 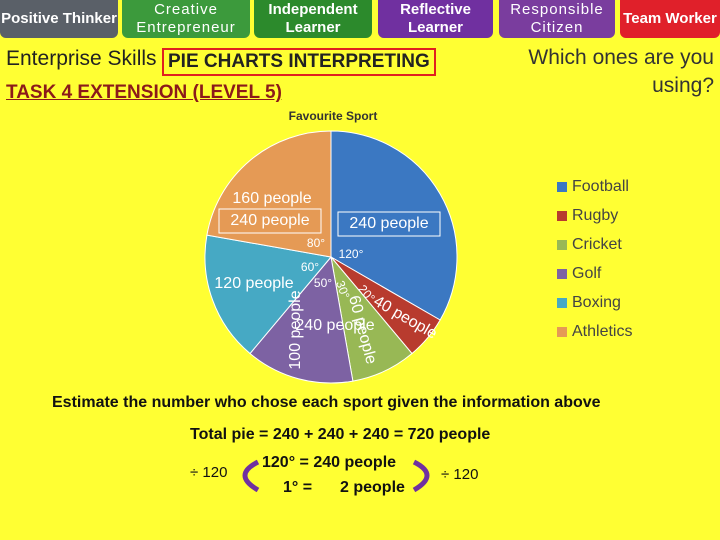 I want to click on chart-title: Favourite Sport, so click(x=333, y=116).